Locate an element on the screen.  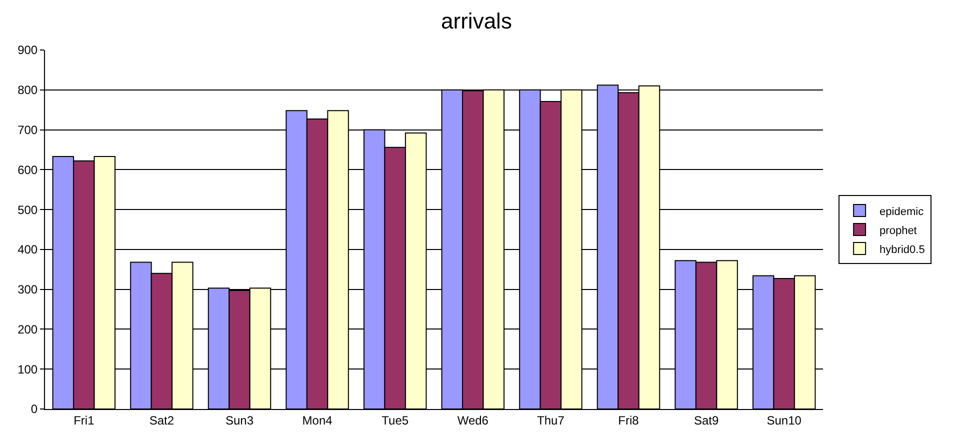
y-tick-label: 400 is located at coordinates (28, 249).